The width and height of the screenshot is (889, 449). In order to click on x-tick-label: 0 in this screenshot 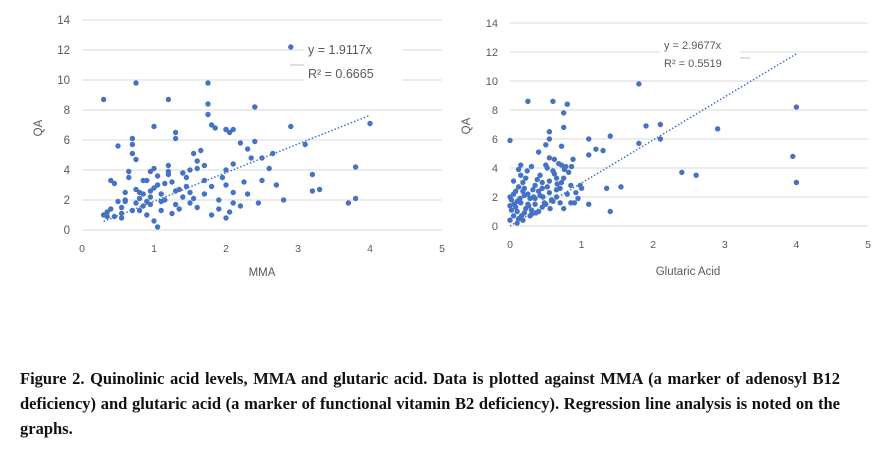, I will do `click(82, 249)`.